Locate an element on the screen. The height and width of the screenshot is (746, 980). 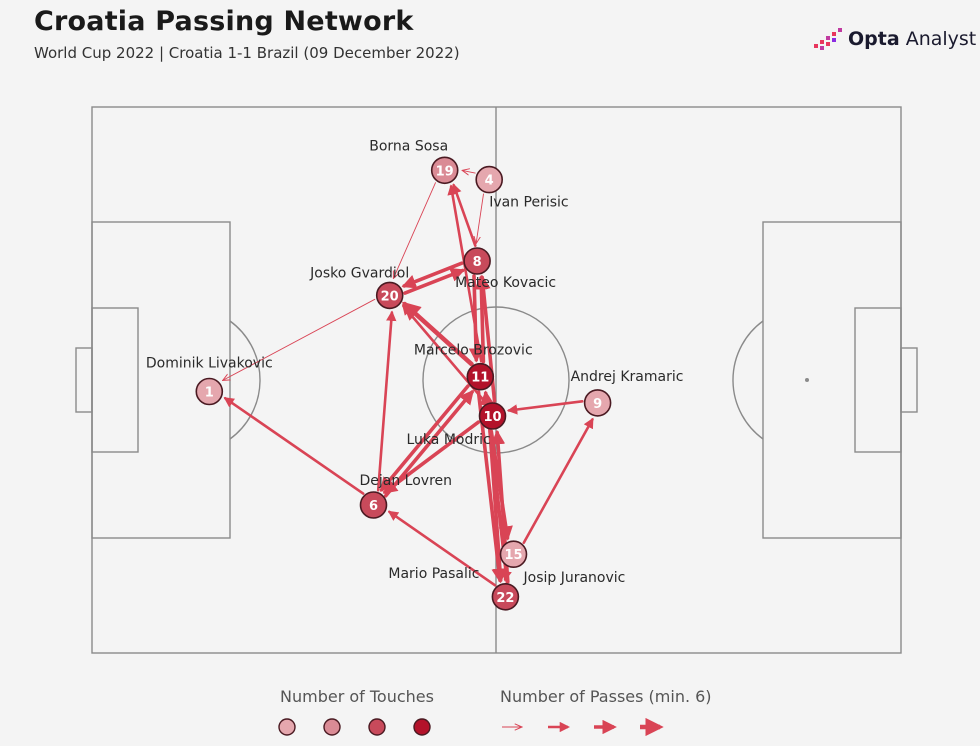
player-number: 15 is located at coordinates (513, 555).